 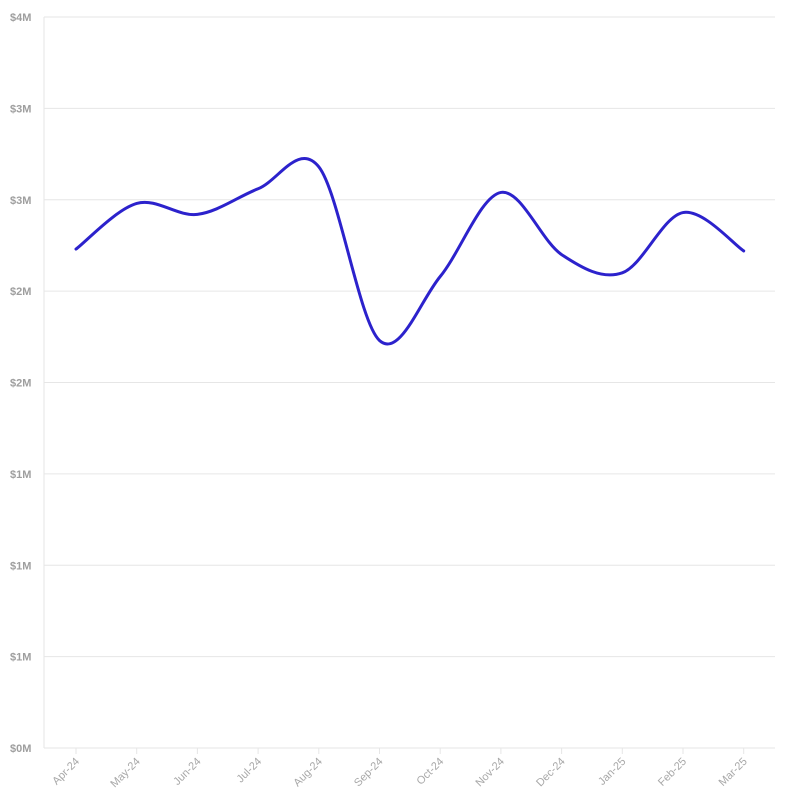 I want to click on y-tick-label: $4M, so click(x=20, y=18).